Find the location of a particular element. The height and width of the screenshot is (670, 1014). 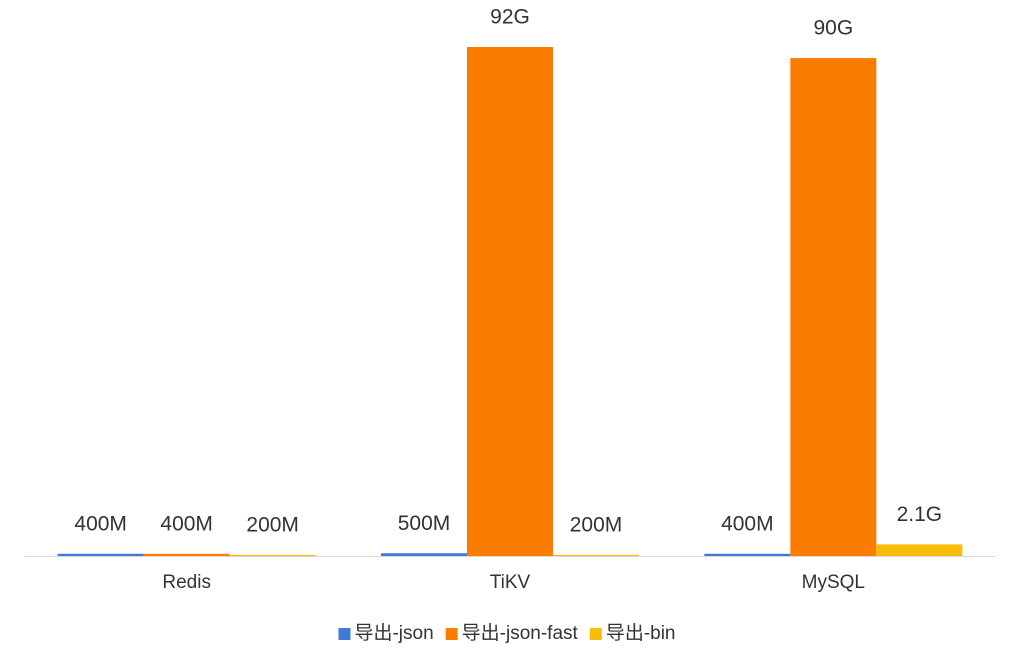

value-label: 90G is located at coordinates (833, 28).